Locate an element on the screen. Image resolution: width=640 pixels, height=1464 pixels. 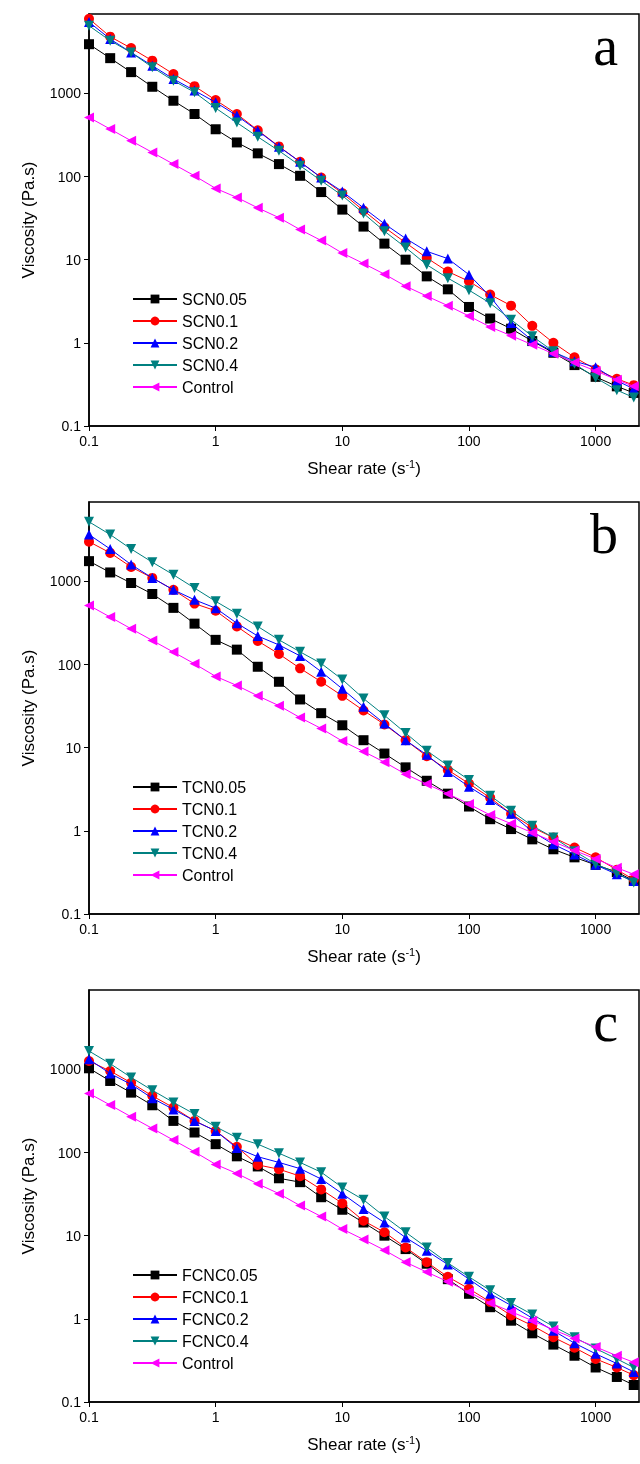
annotation: a is located at coordinates (606, 46).